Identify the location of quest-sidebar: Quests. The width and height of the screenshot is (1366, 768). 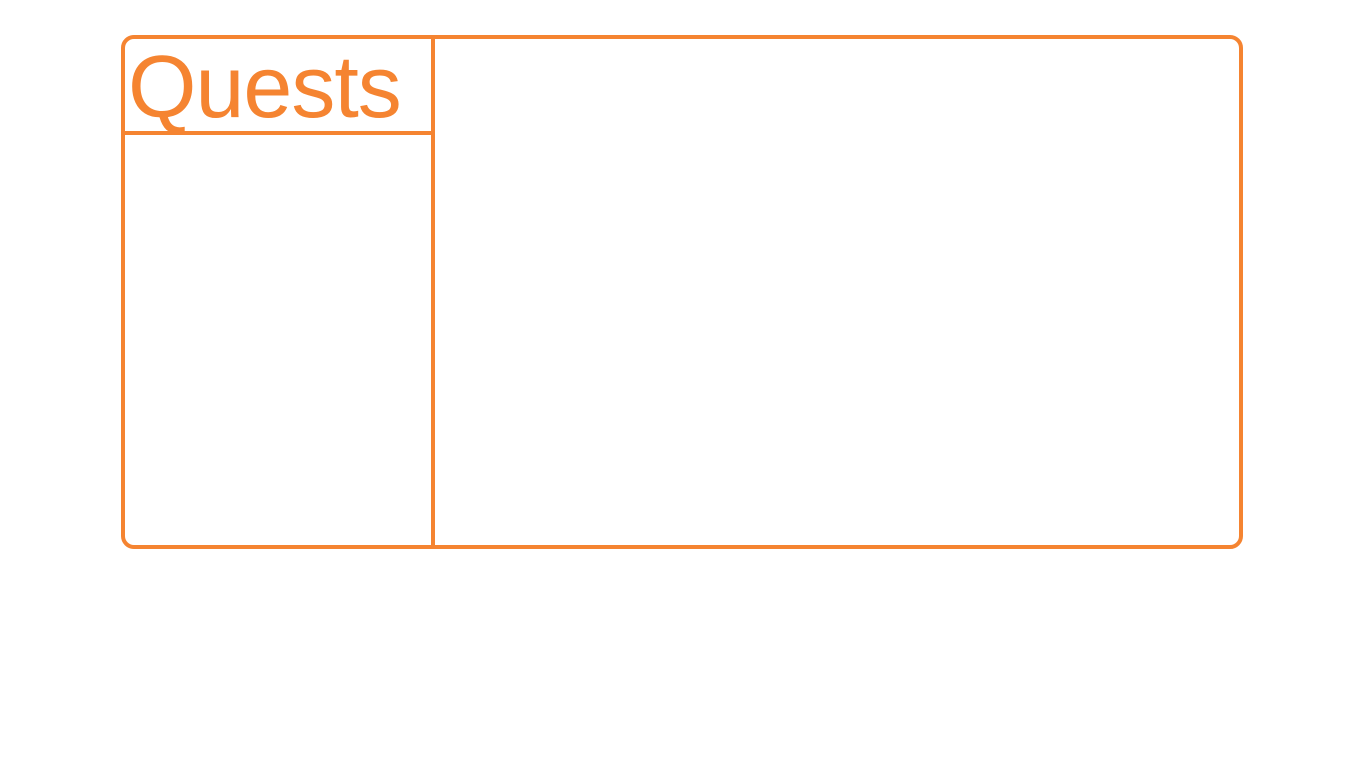
(280, 292).